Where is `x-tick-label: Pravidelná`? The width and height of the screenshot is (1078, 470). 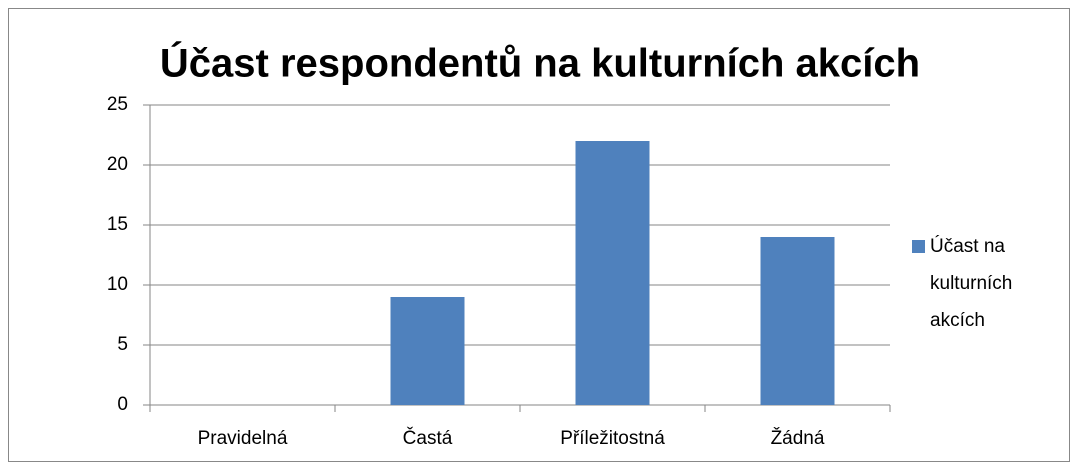 x-tick-label: Pravidelná is located at coordinates (243, 438).